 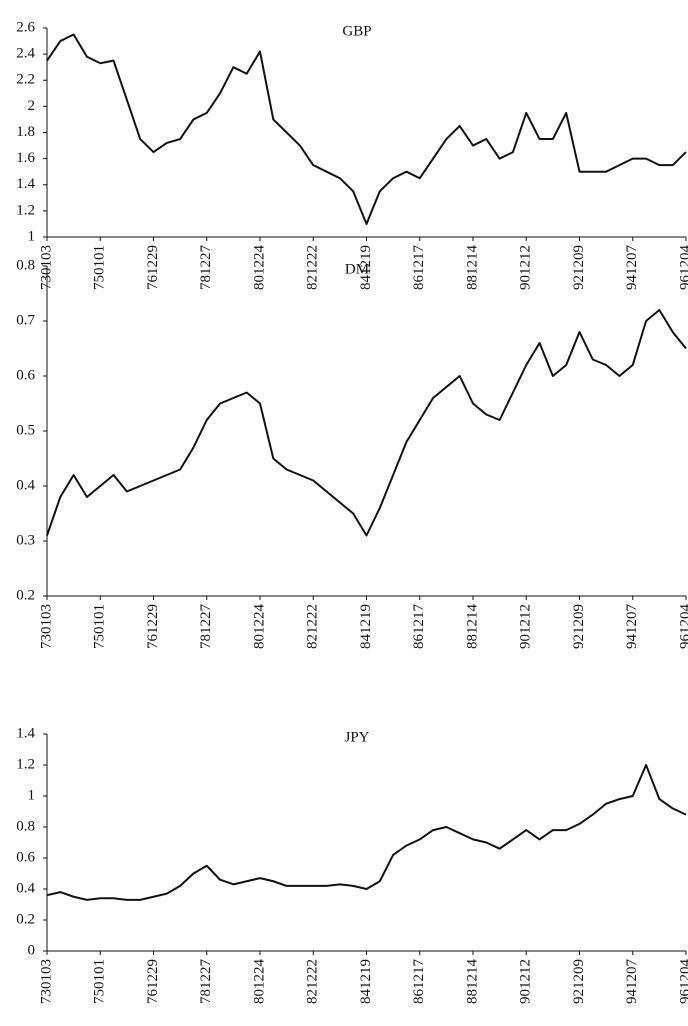 I want to click on chart-title: GBP, so click(x=356, y=31).